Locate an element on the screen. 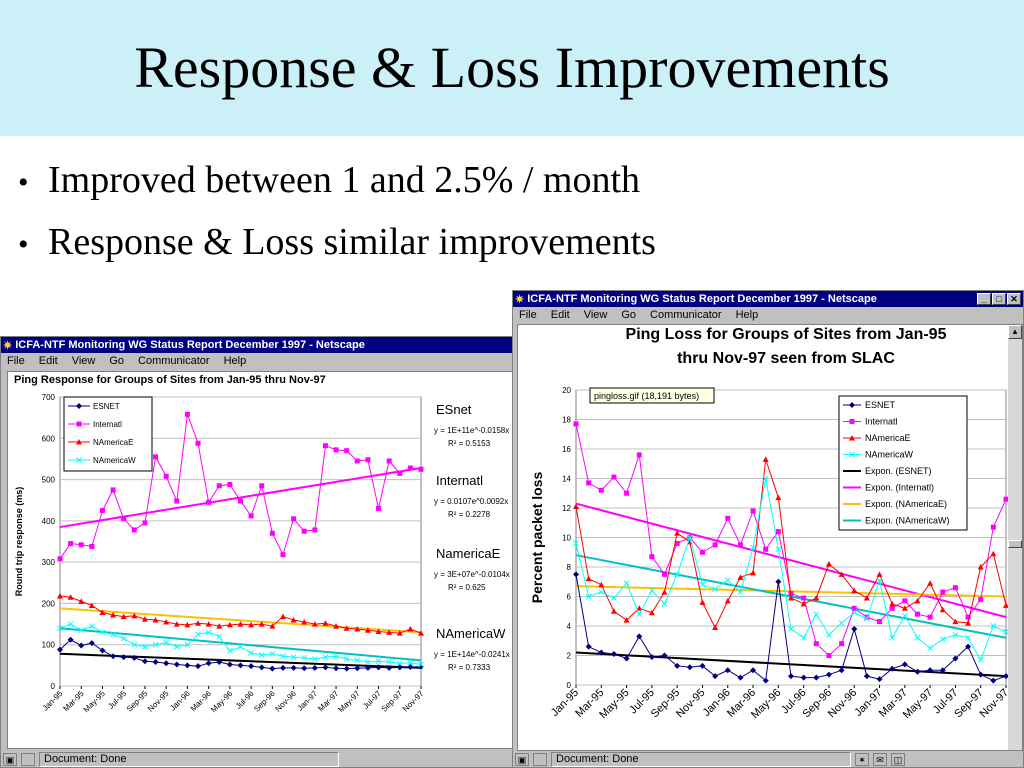 This screenshot has width=1024, height=768. netscape-icon: ✷ is located at coordinates (8, 345).